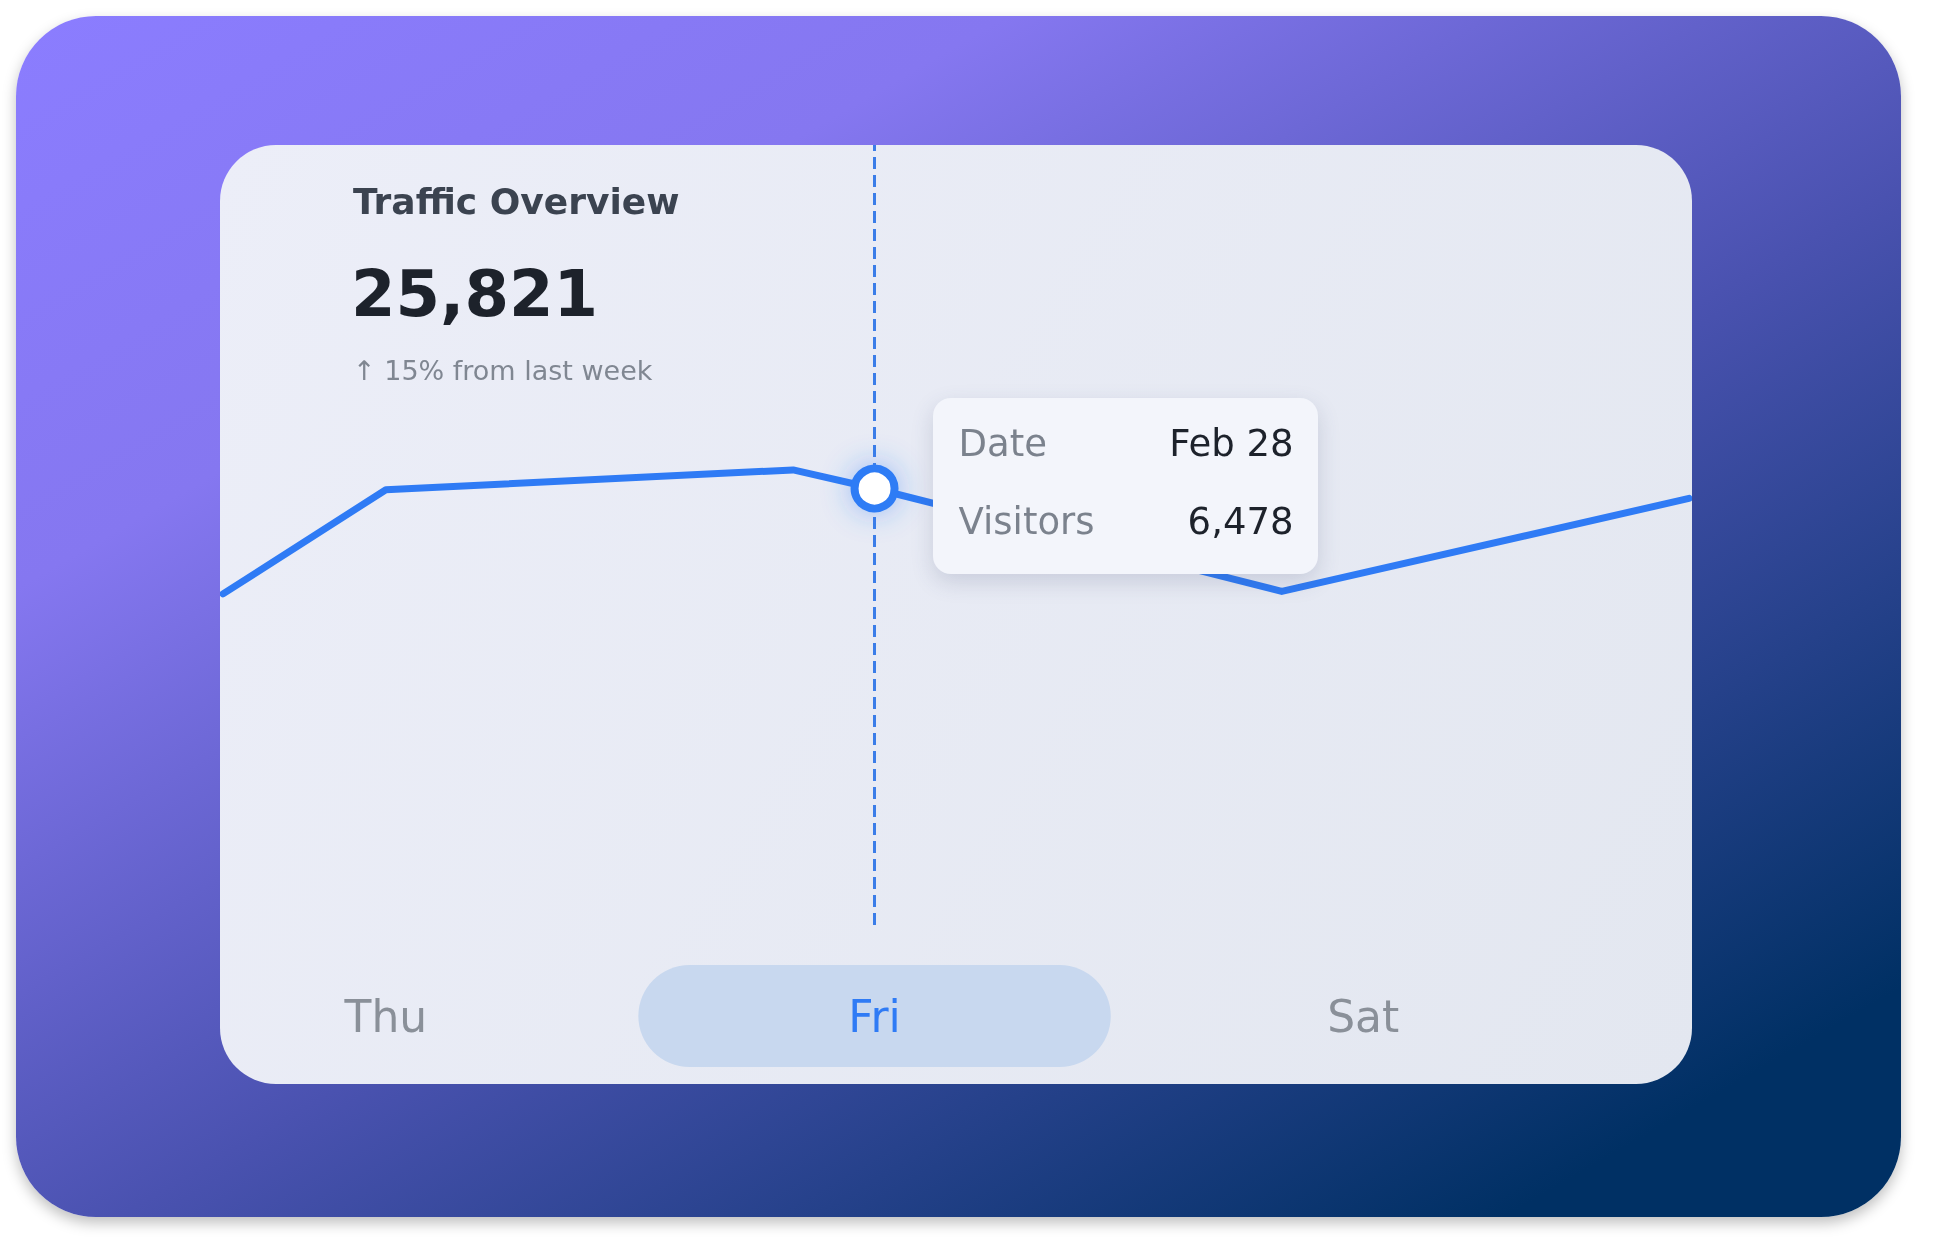  What do you see at coordinates (516, 201) in the screenshot?
I see `chart-title: Traffic Overview` at bounding box center [516, 201].